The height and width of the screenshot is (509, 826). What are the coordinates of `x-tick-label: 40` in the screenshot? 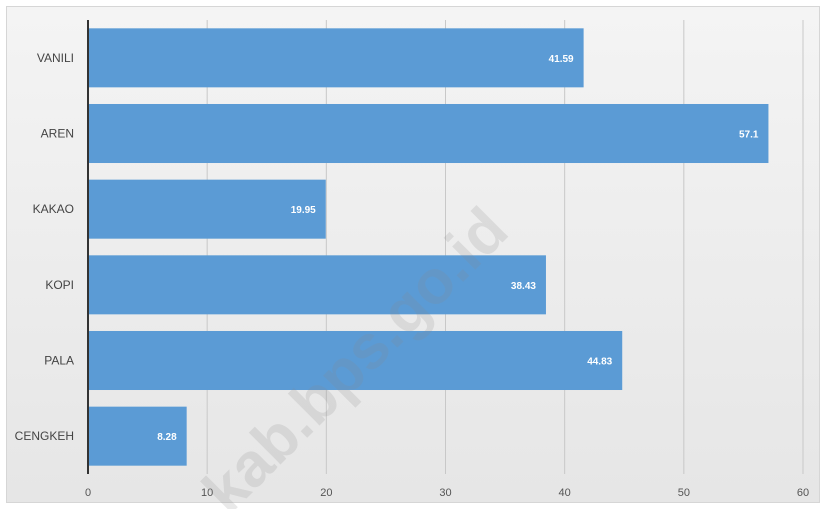 It's located at (565, 493).